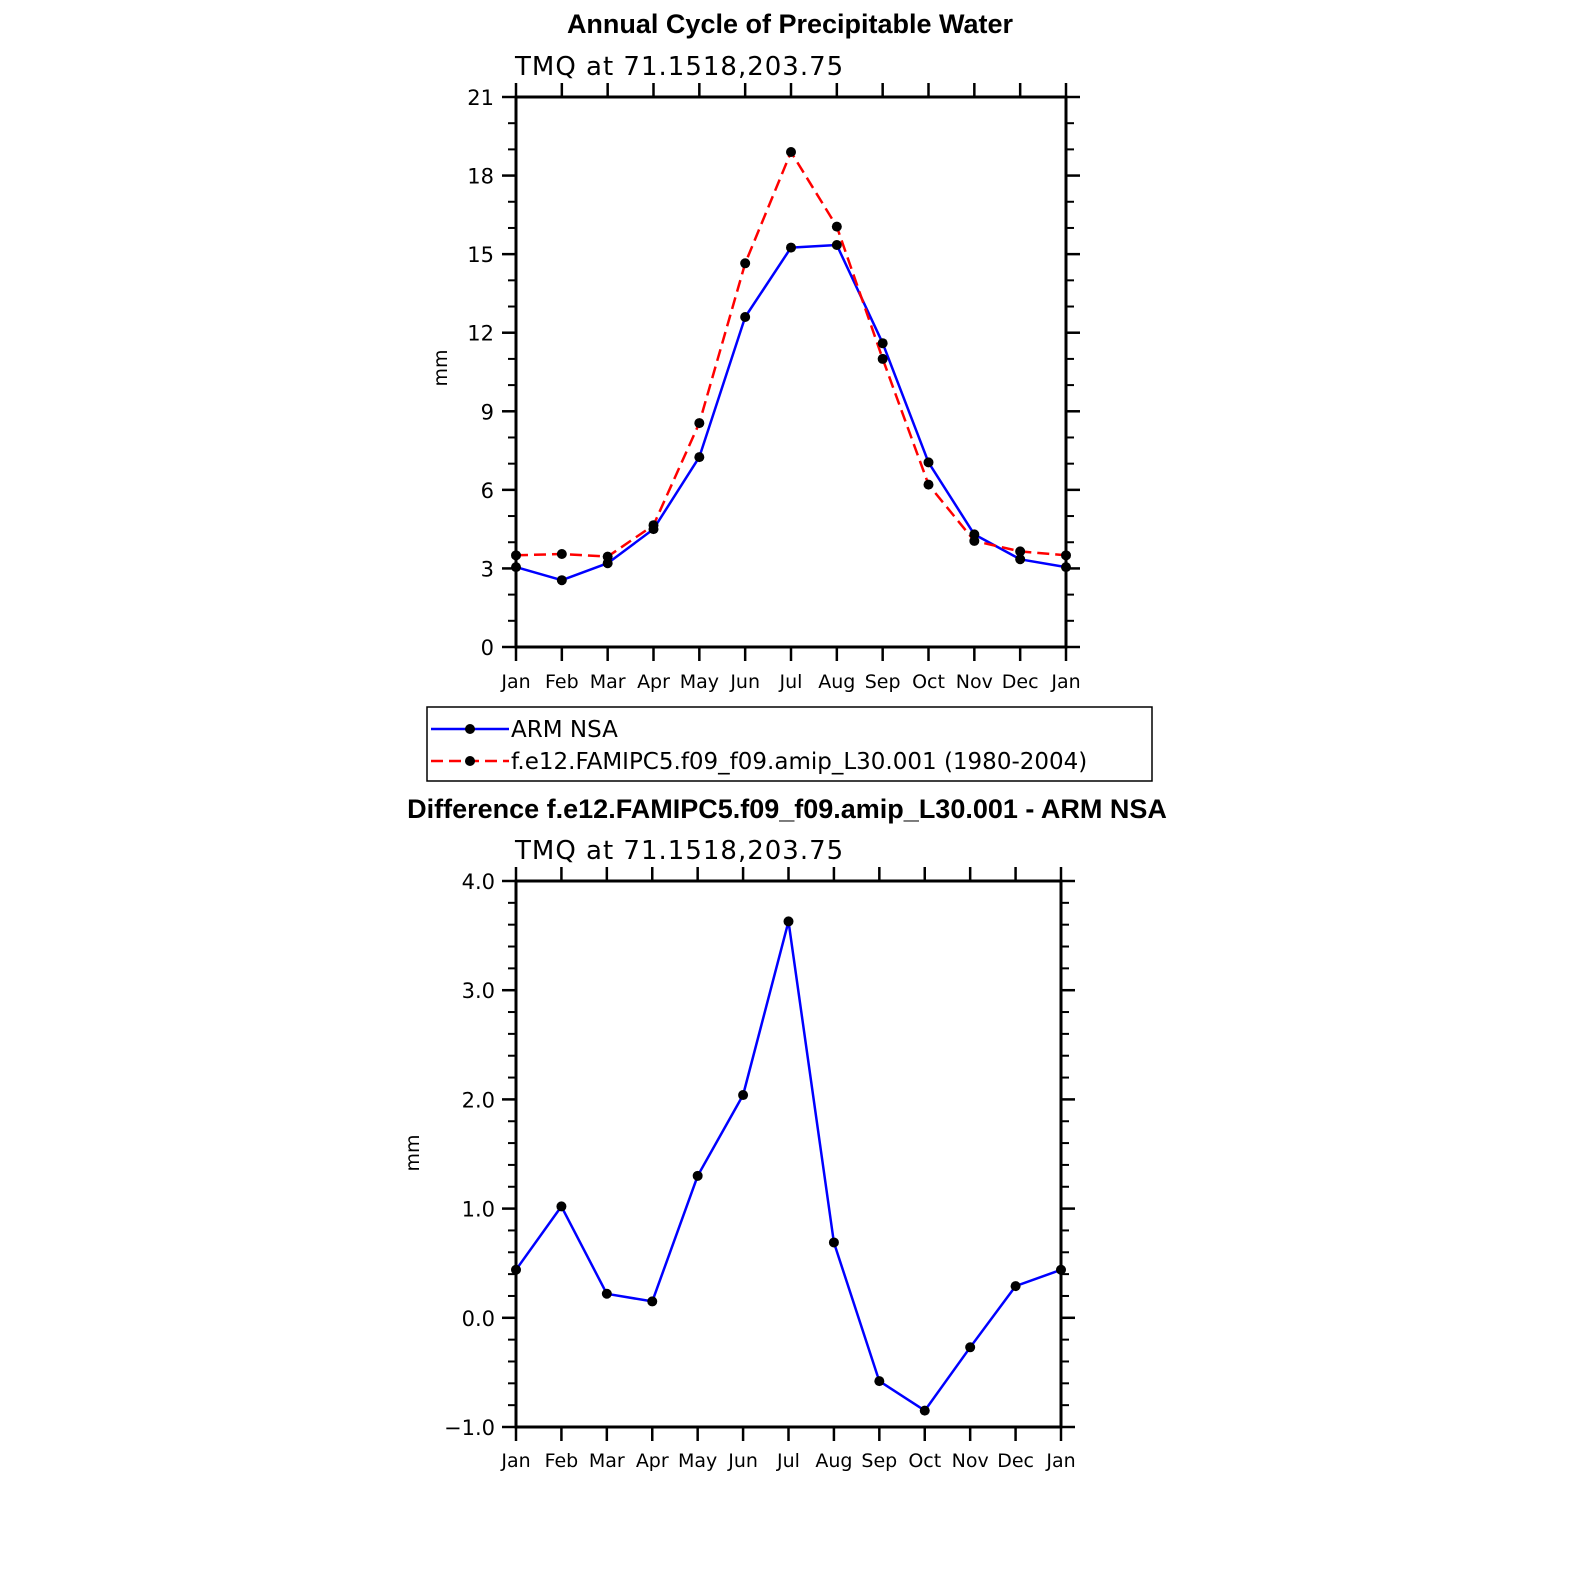 The width and height of the screenshot is (1575, 1575). Describe the element at coordinates (562, 1461) in the screenshot. I see `difference-x-tick-label: Feb` at that location.